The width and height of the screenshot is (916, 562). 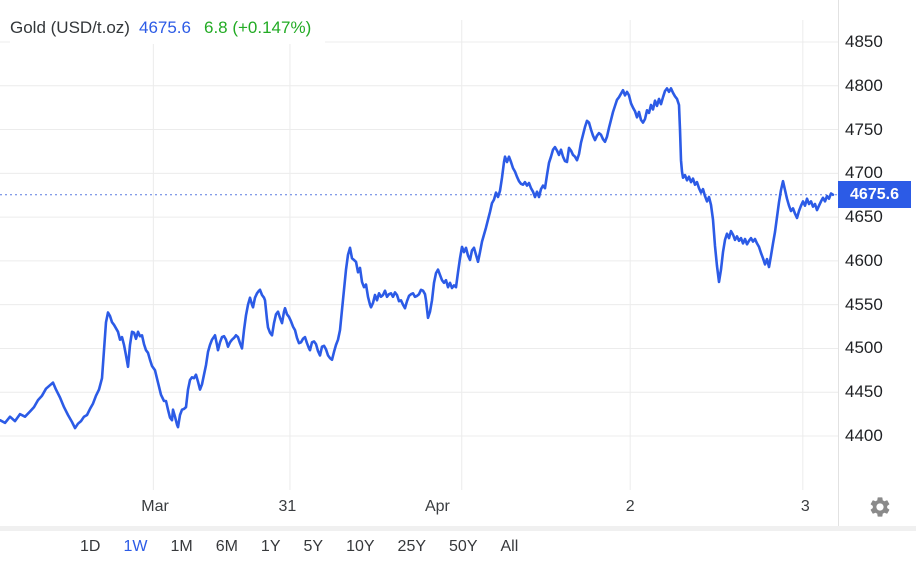 I want to click on range-button-1w: 1W, so click(x=135, y=546).